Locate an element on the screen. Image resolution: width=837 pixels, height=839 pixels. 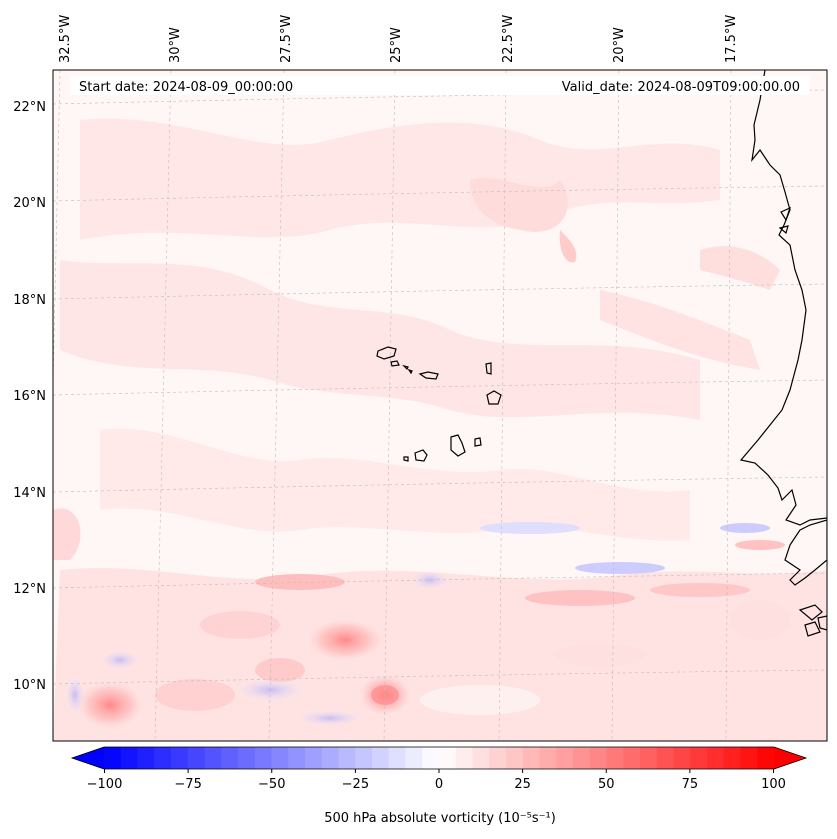
lat-label: 16°N is located at coordinates (29, 396).